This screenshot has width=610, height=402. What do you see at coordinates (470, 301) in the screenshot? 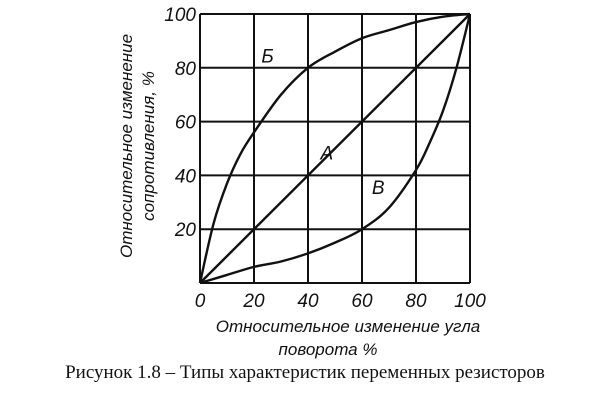
I see `x-tick-label: 100` at bounding box center [470, 301].